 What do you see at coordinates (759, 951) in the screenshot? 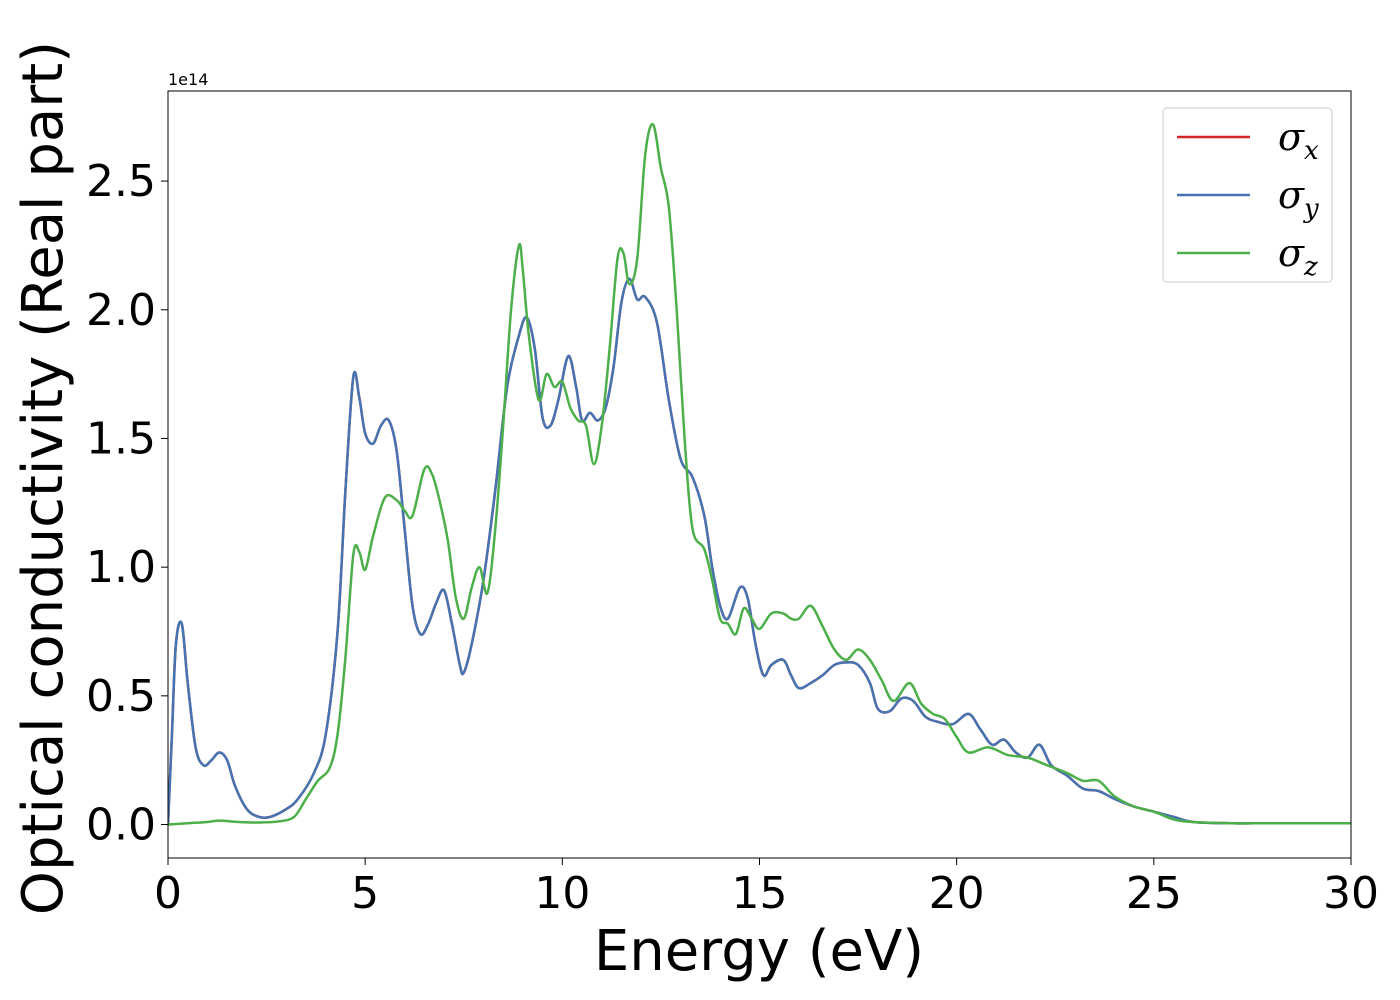
I see `x-axis-title: Energy (eV)` at bounding box center [759, 951].